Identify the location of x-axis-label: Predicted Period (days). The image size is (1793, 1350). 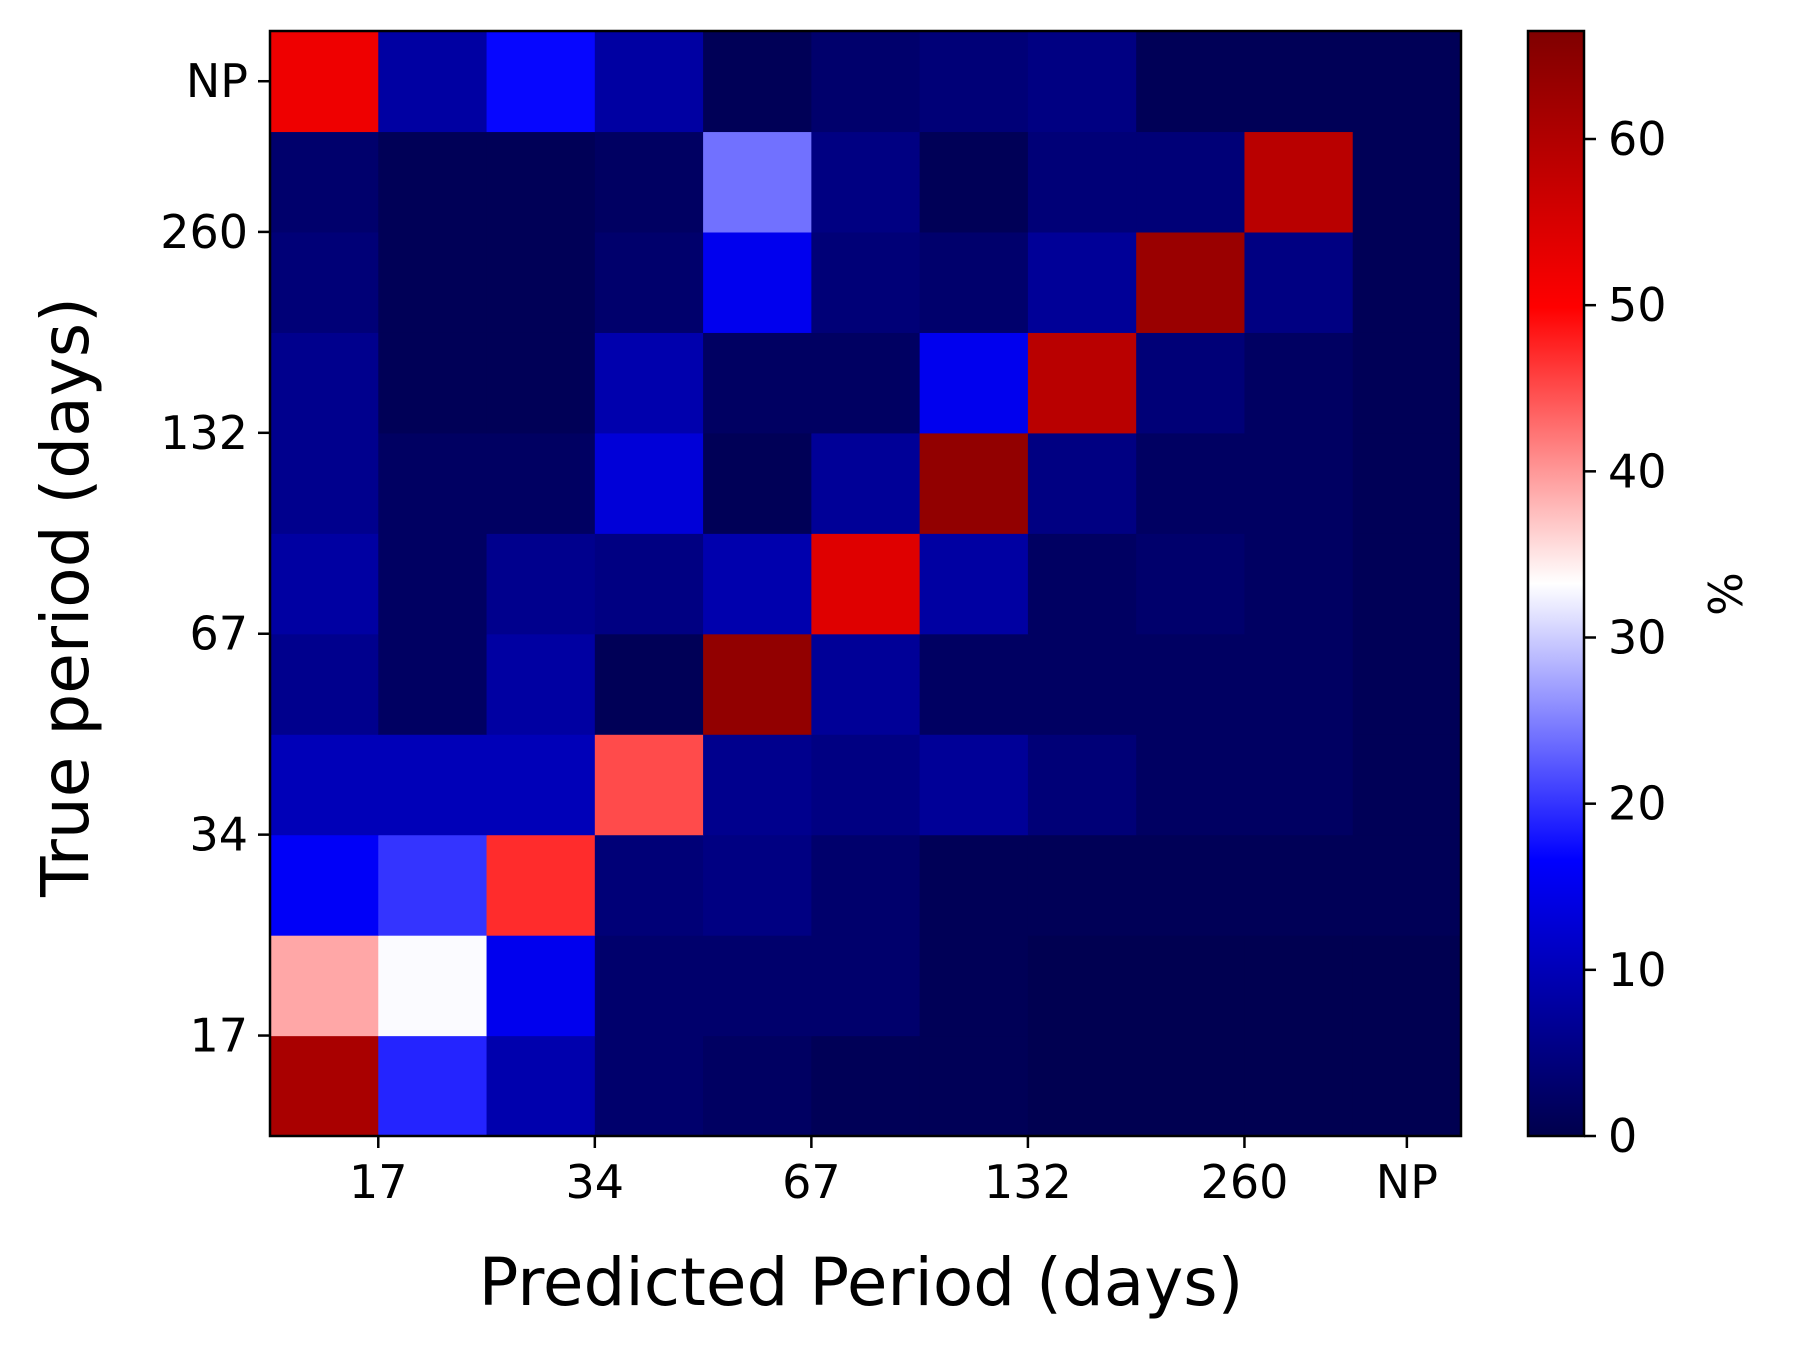
(861, 1282).